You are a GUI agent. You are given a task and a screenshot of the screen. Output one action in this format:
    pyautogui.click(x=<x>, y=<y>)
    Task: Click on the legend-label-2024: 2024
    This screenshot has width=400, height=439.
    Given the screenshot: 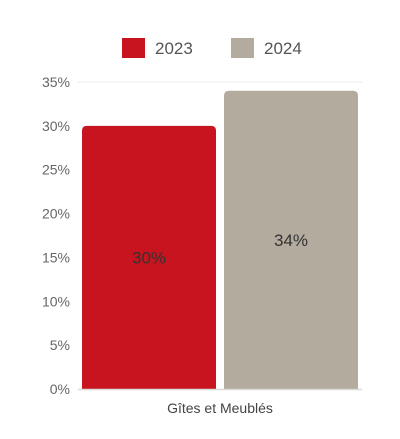 What is the action you would take?
    pyautogui.click(x=283, y=48)
    